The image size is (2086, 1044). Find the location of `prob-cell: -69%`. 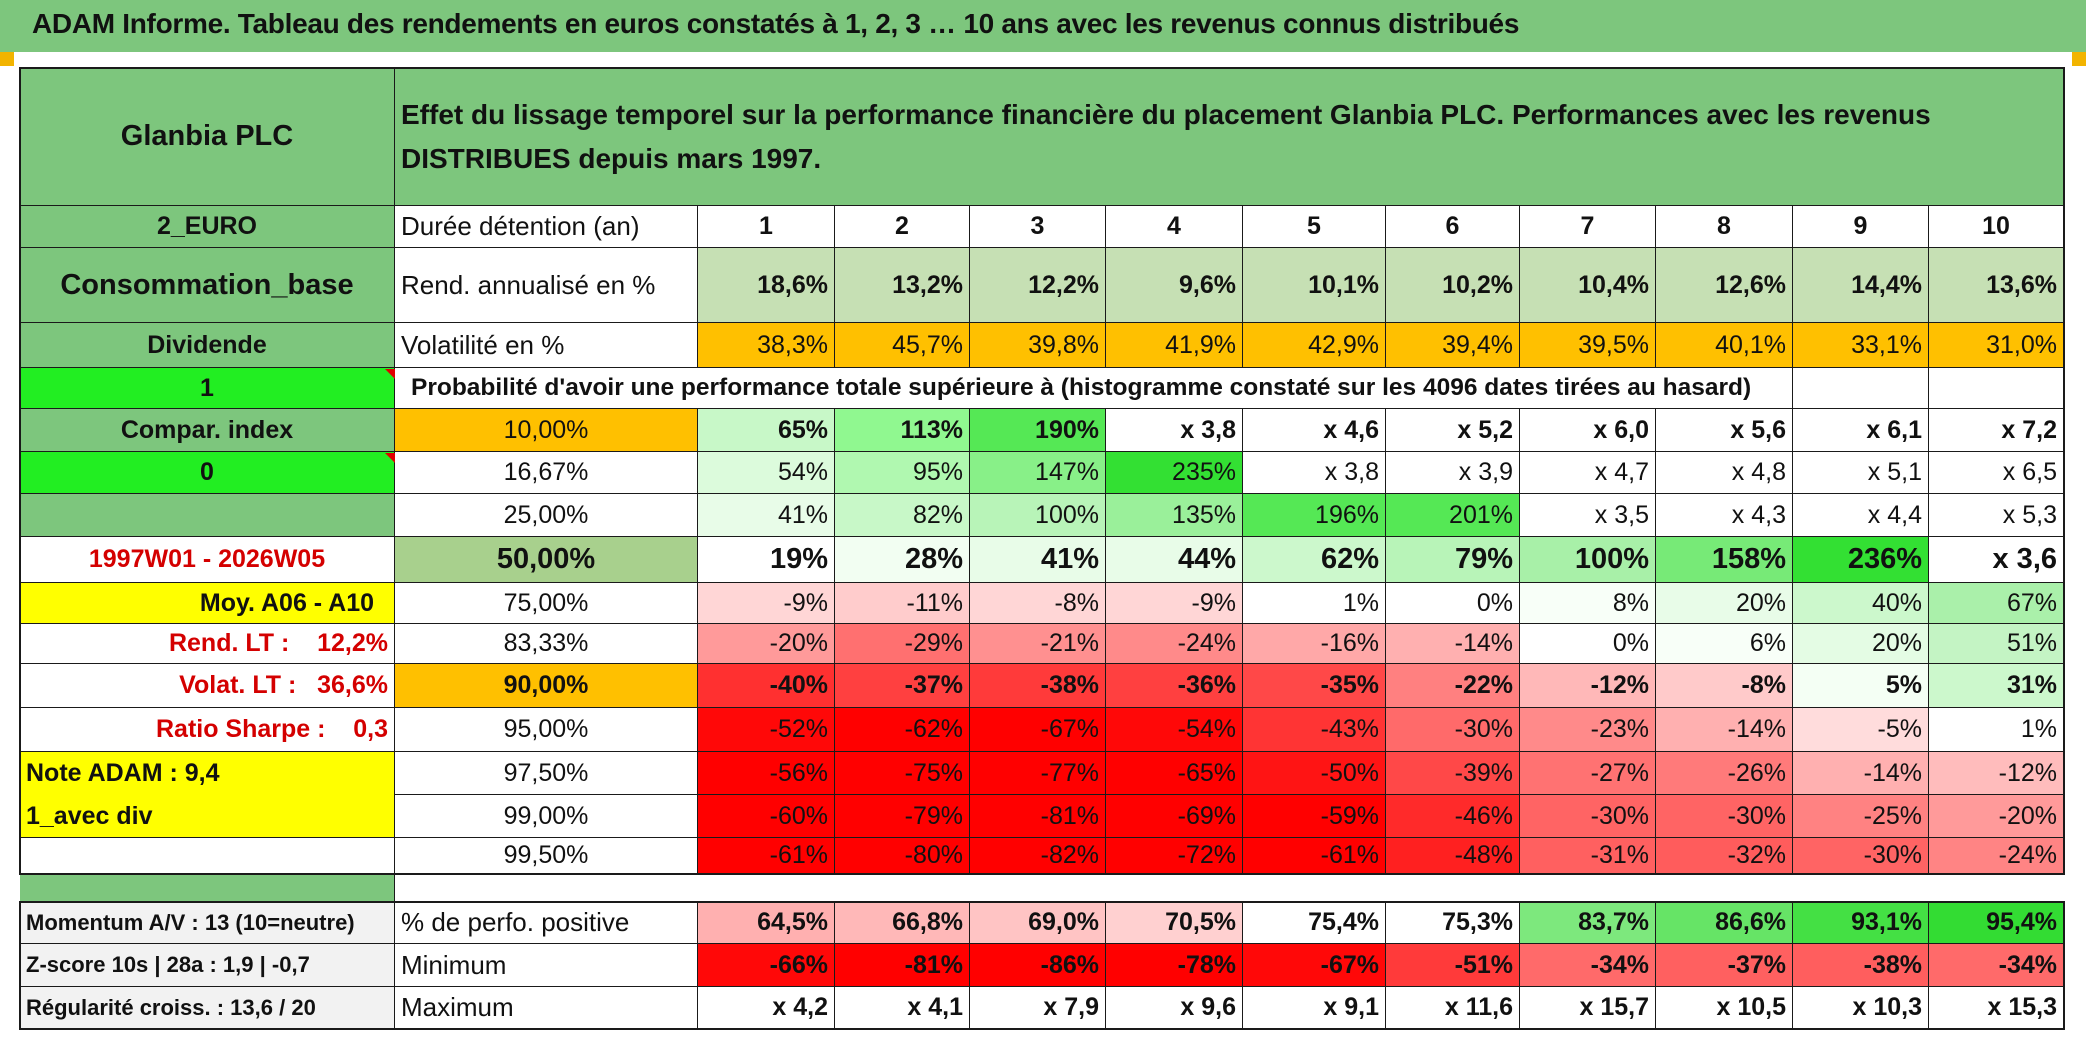

prob-cell: -69% is located at coordinates (1174, 816).